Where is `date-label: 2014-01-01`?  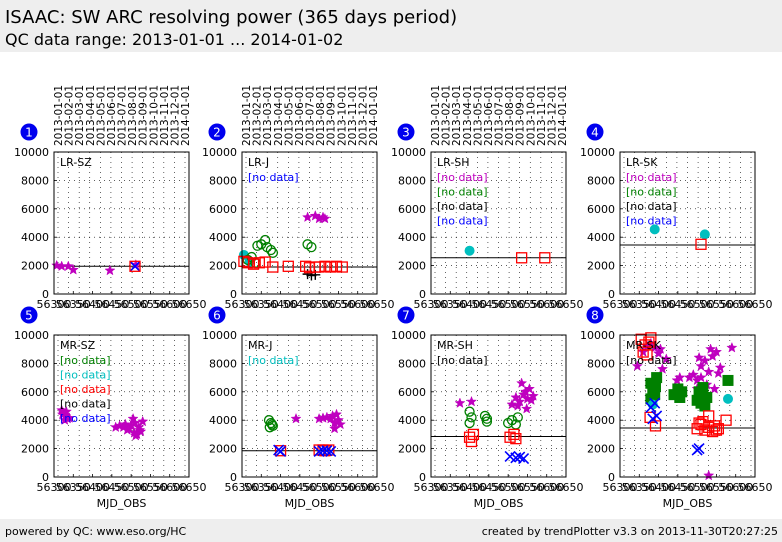 date-label: 2014-01-01 is located at coordinates (563, 115).